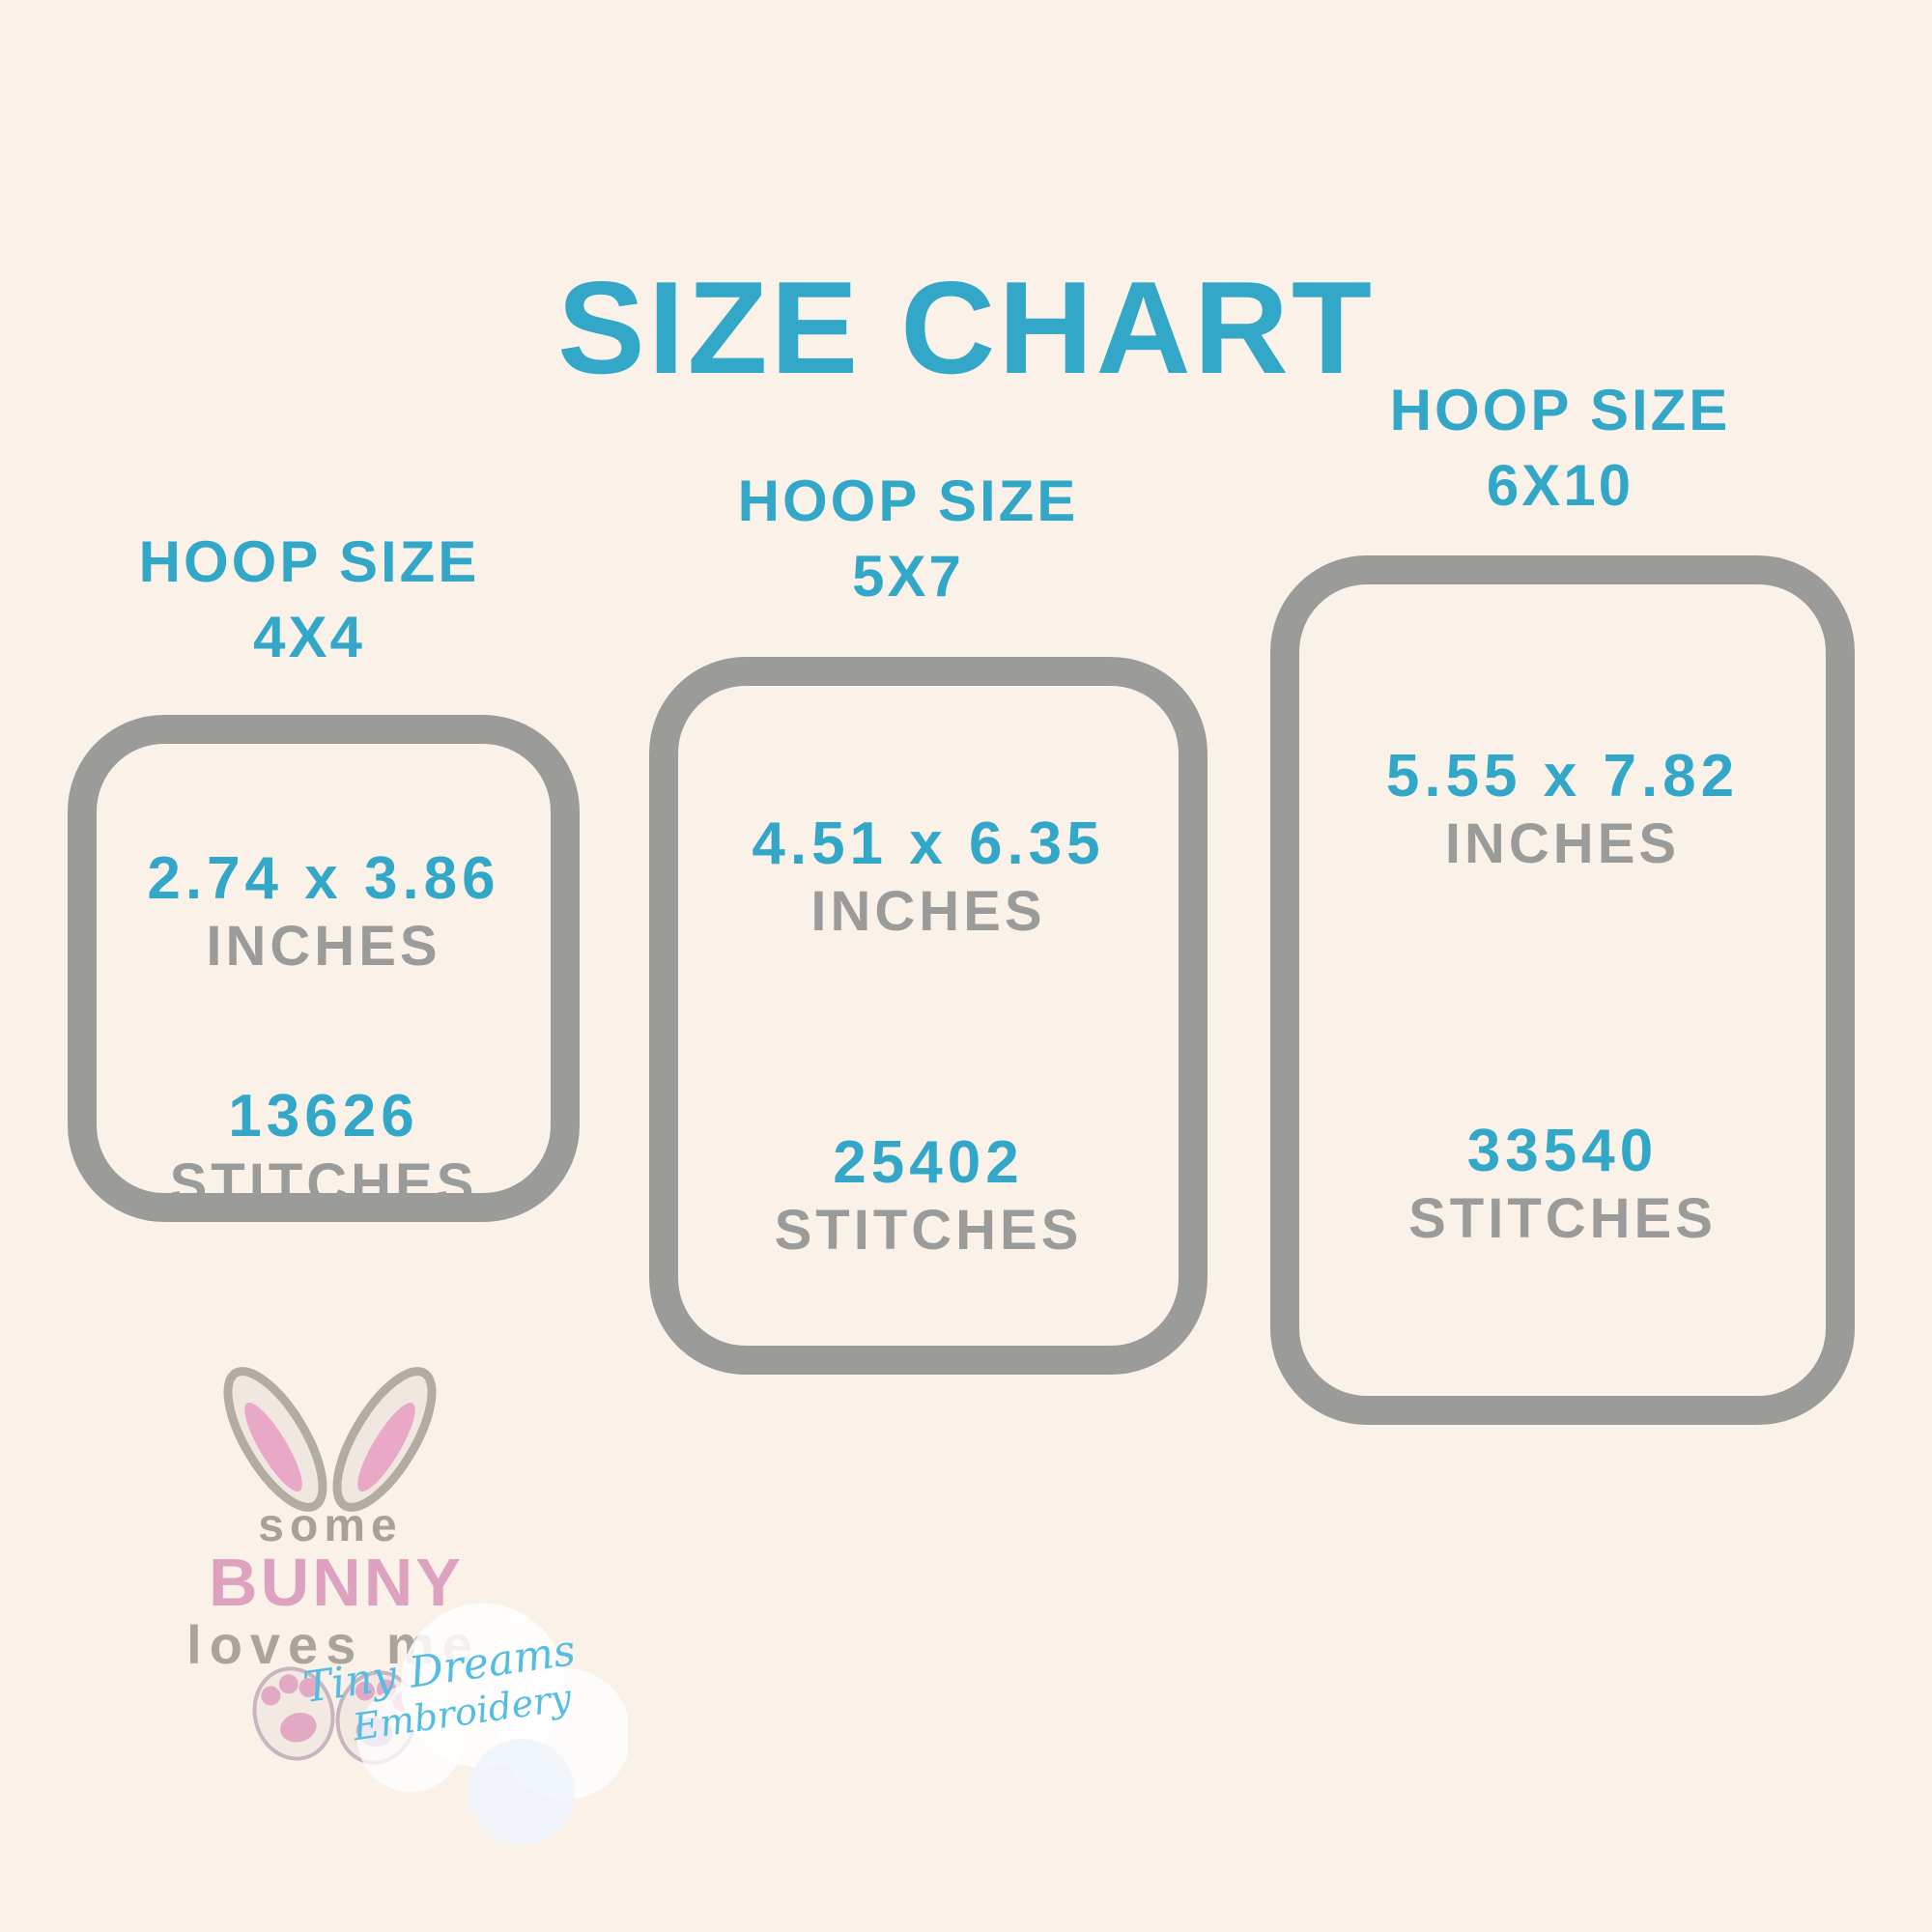 The height and width of the screenshot is (1932, 1932). What do you see at coordinates (330, 1525) in the screenshot?
I see `logo-word-some: some` at bounding box center [330, 1525].